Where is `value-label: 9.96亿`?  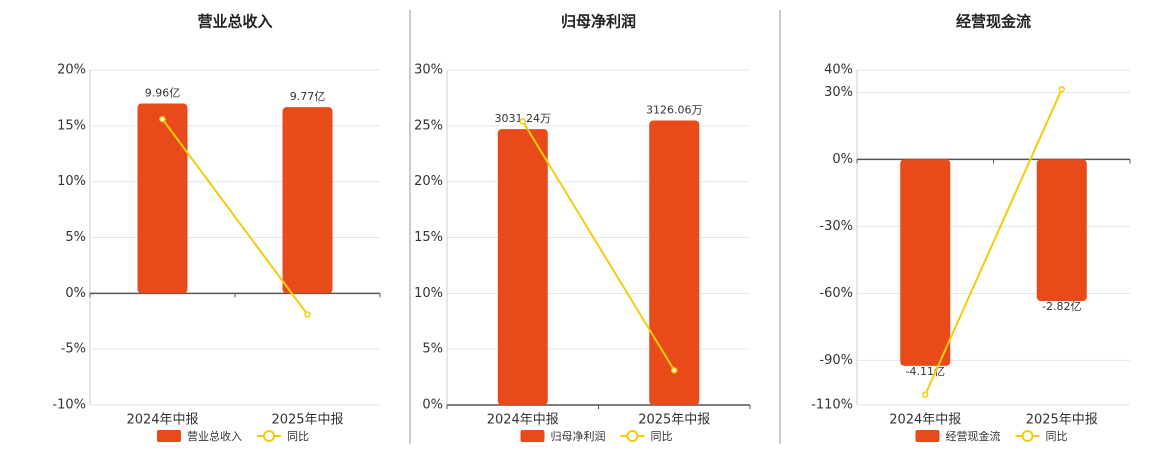 value-label: 9.96亿 is located at coordinates (163, 93).